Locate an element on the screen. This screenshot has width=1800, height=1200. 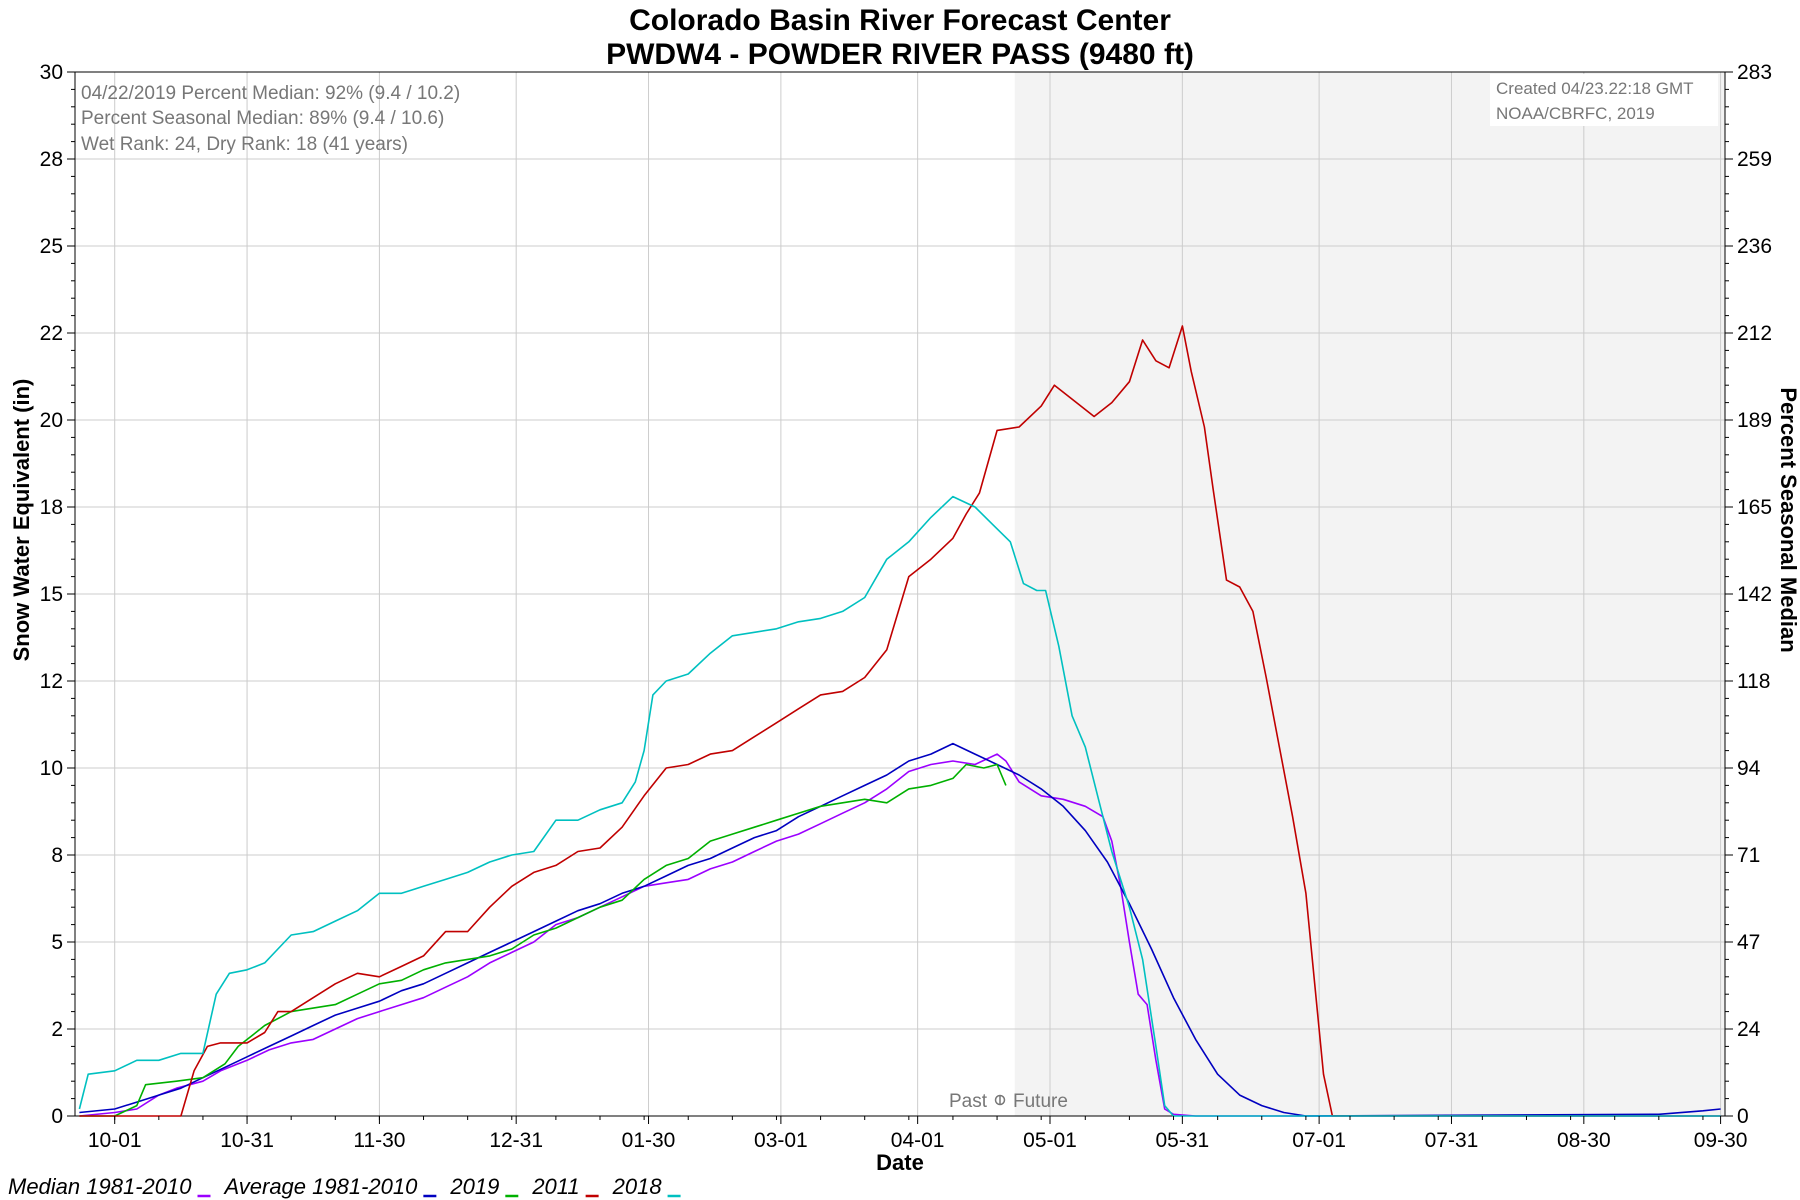
x-tick-label: 07-31 is located at coordinates (1452, 1140).